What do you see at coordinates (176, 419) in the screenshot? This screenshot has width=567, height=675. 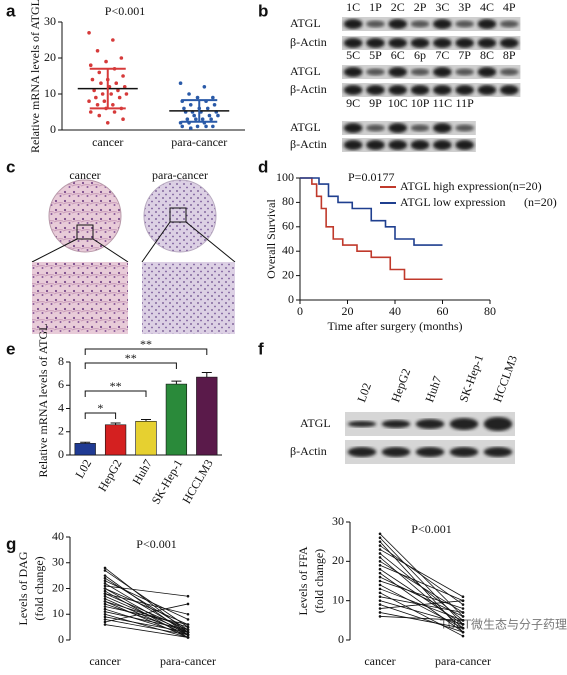 I see `bar` at bounding box center [176, 419].